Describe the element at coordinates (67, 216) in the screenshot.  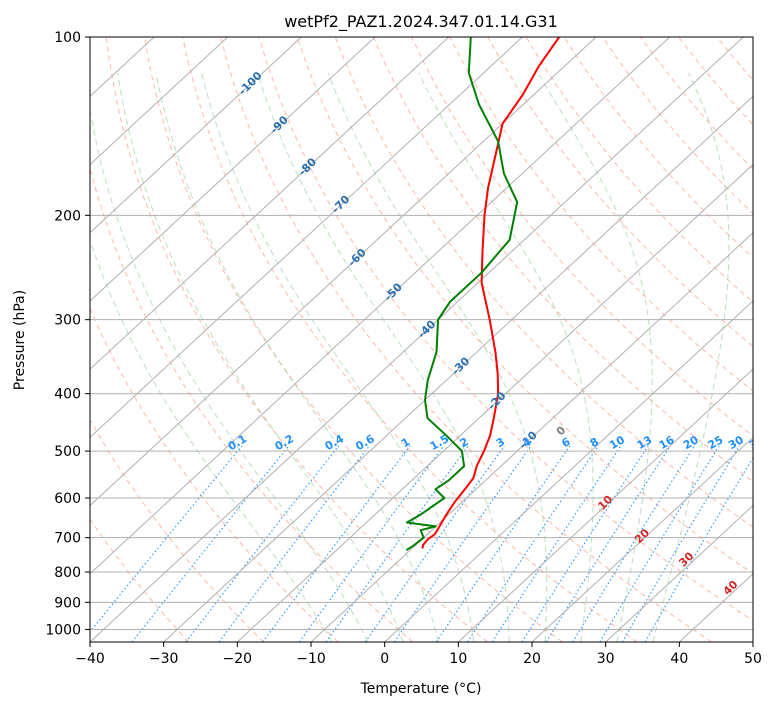
I see `y-tick-label: 200` at that location.